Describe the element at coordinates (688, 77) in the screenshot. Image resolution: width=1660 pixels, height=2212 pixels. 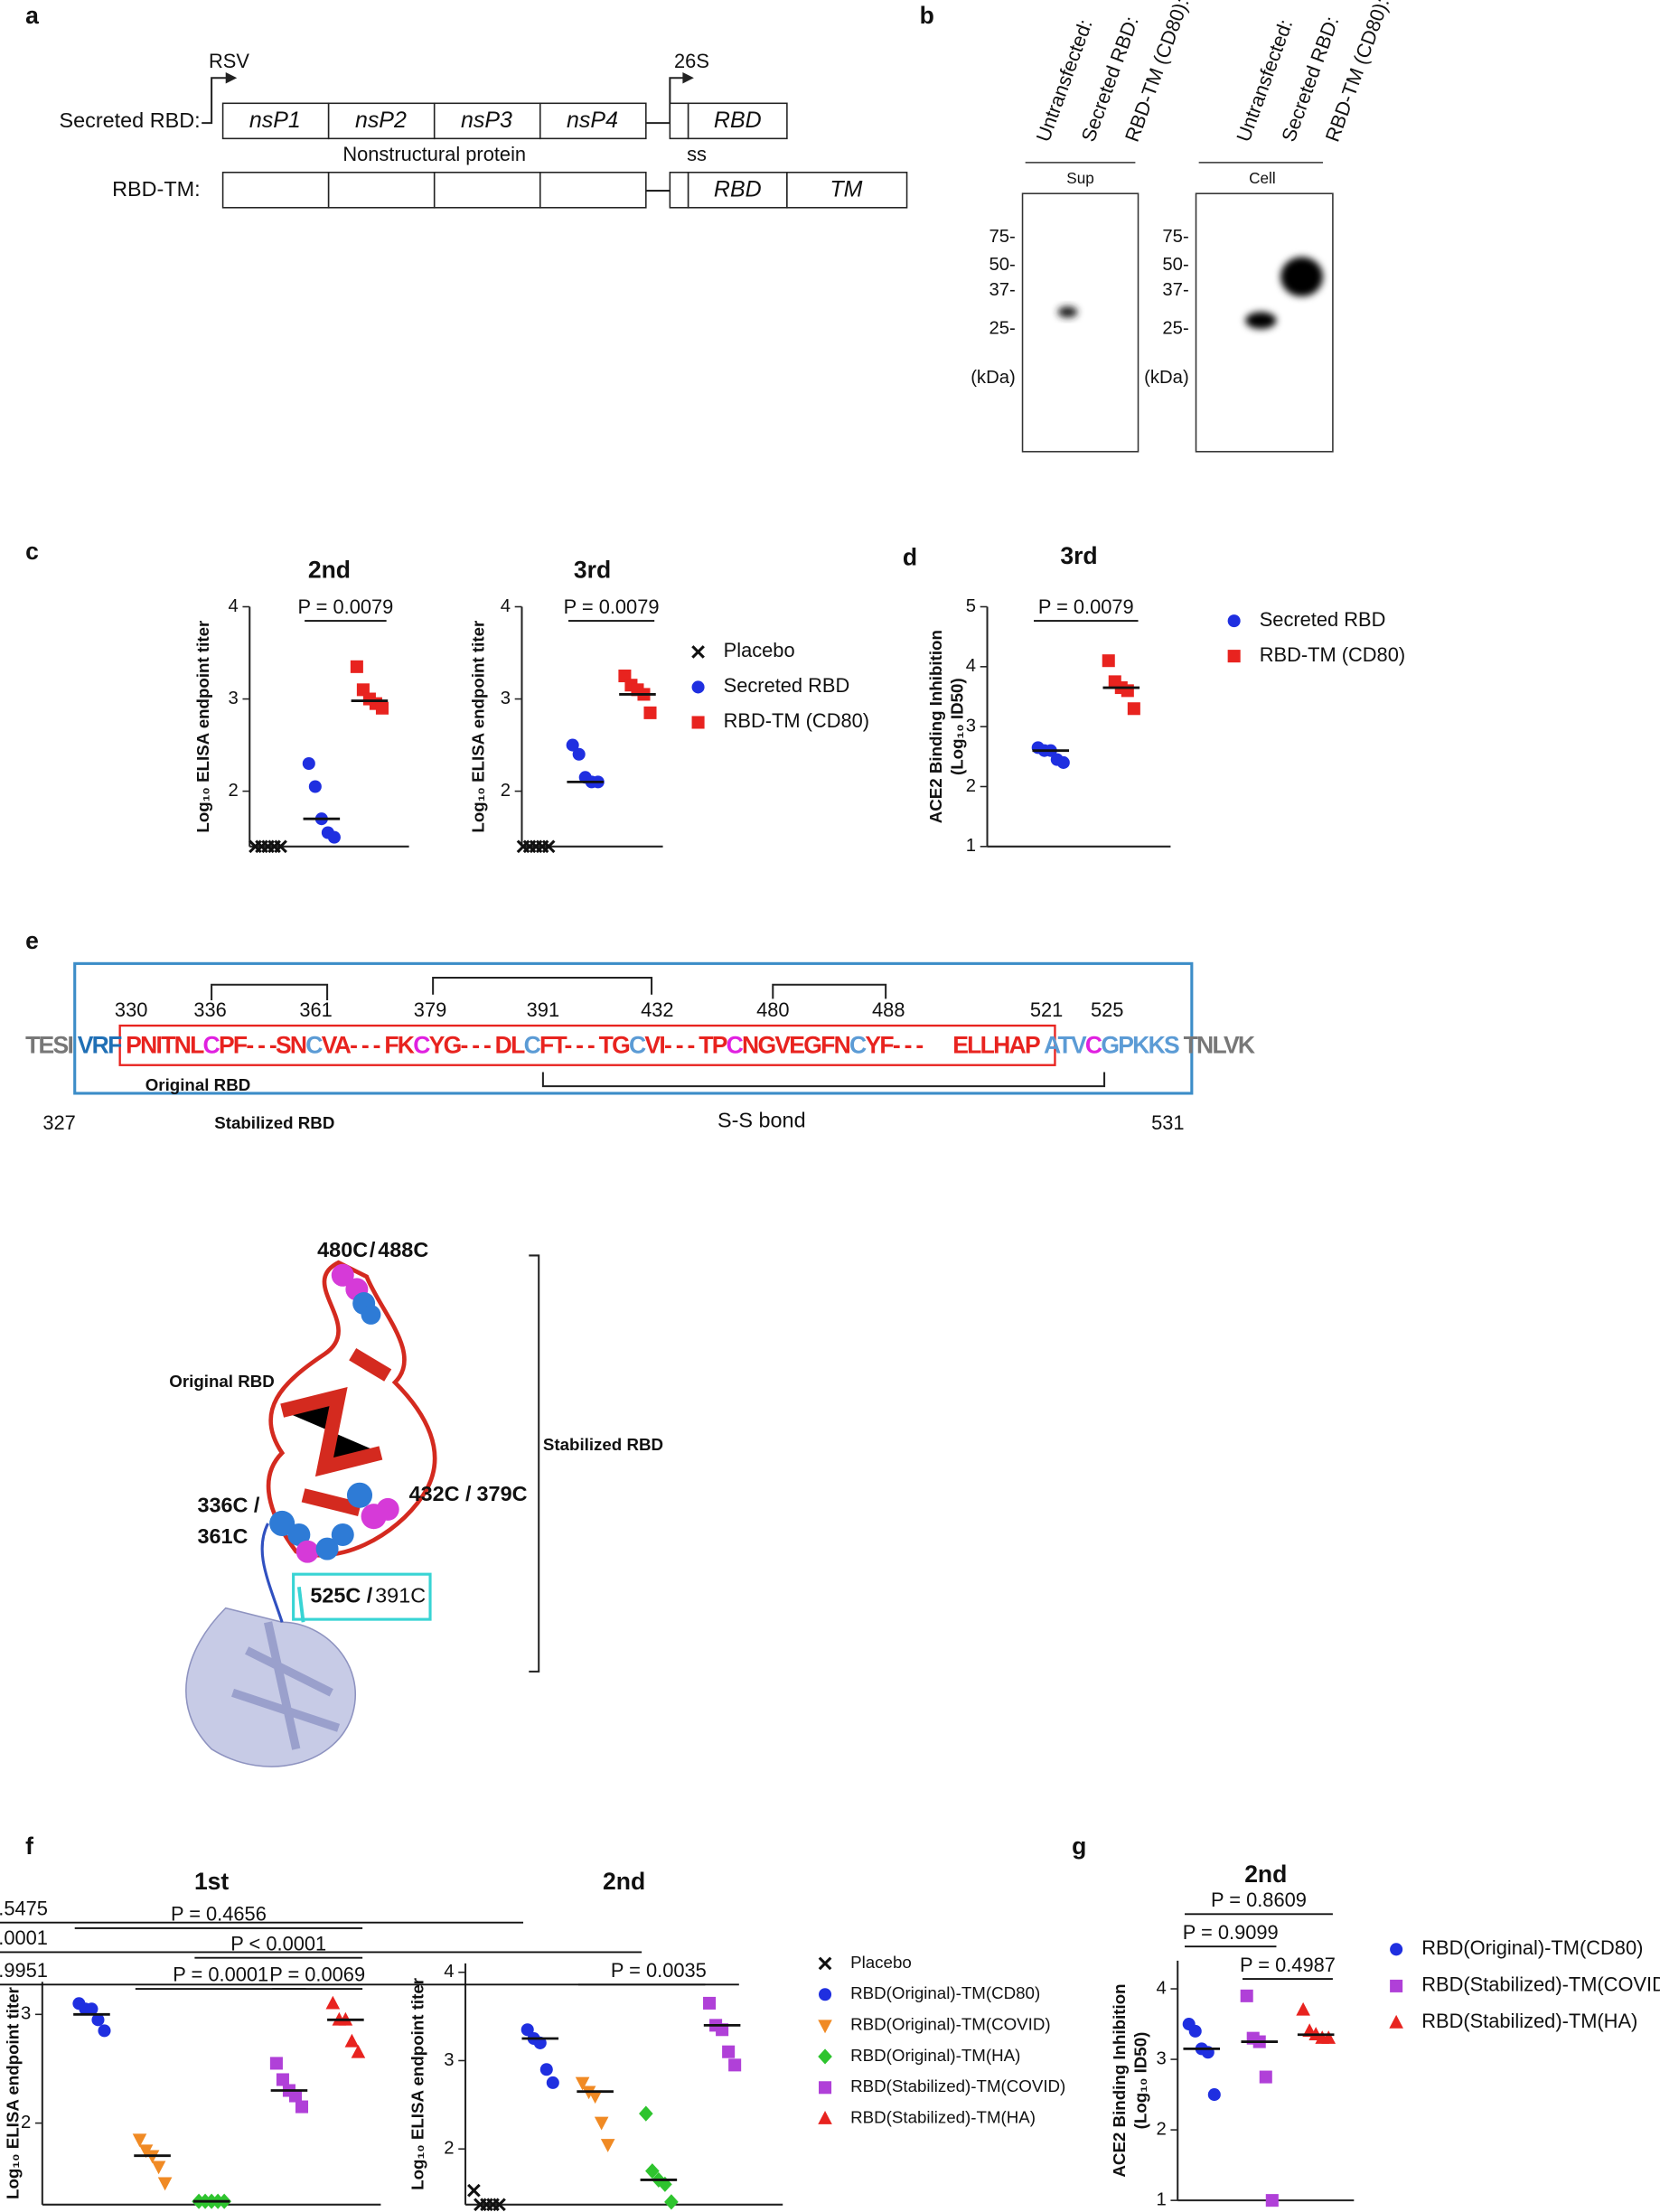
I see `arrow-head` at that location.